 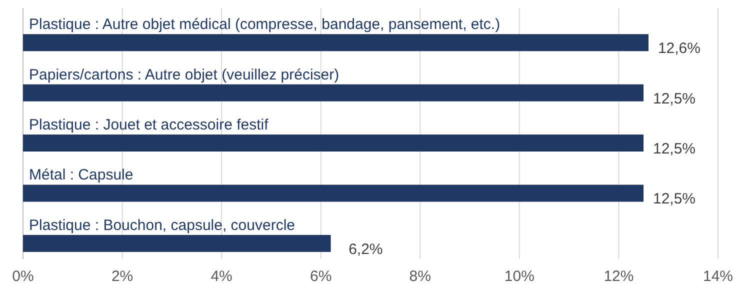 What do you see at coordinates (718, 276) in the screenshot?
I see `x-tick-label: 14%` at bounding box center [718, 276].